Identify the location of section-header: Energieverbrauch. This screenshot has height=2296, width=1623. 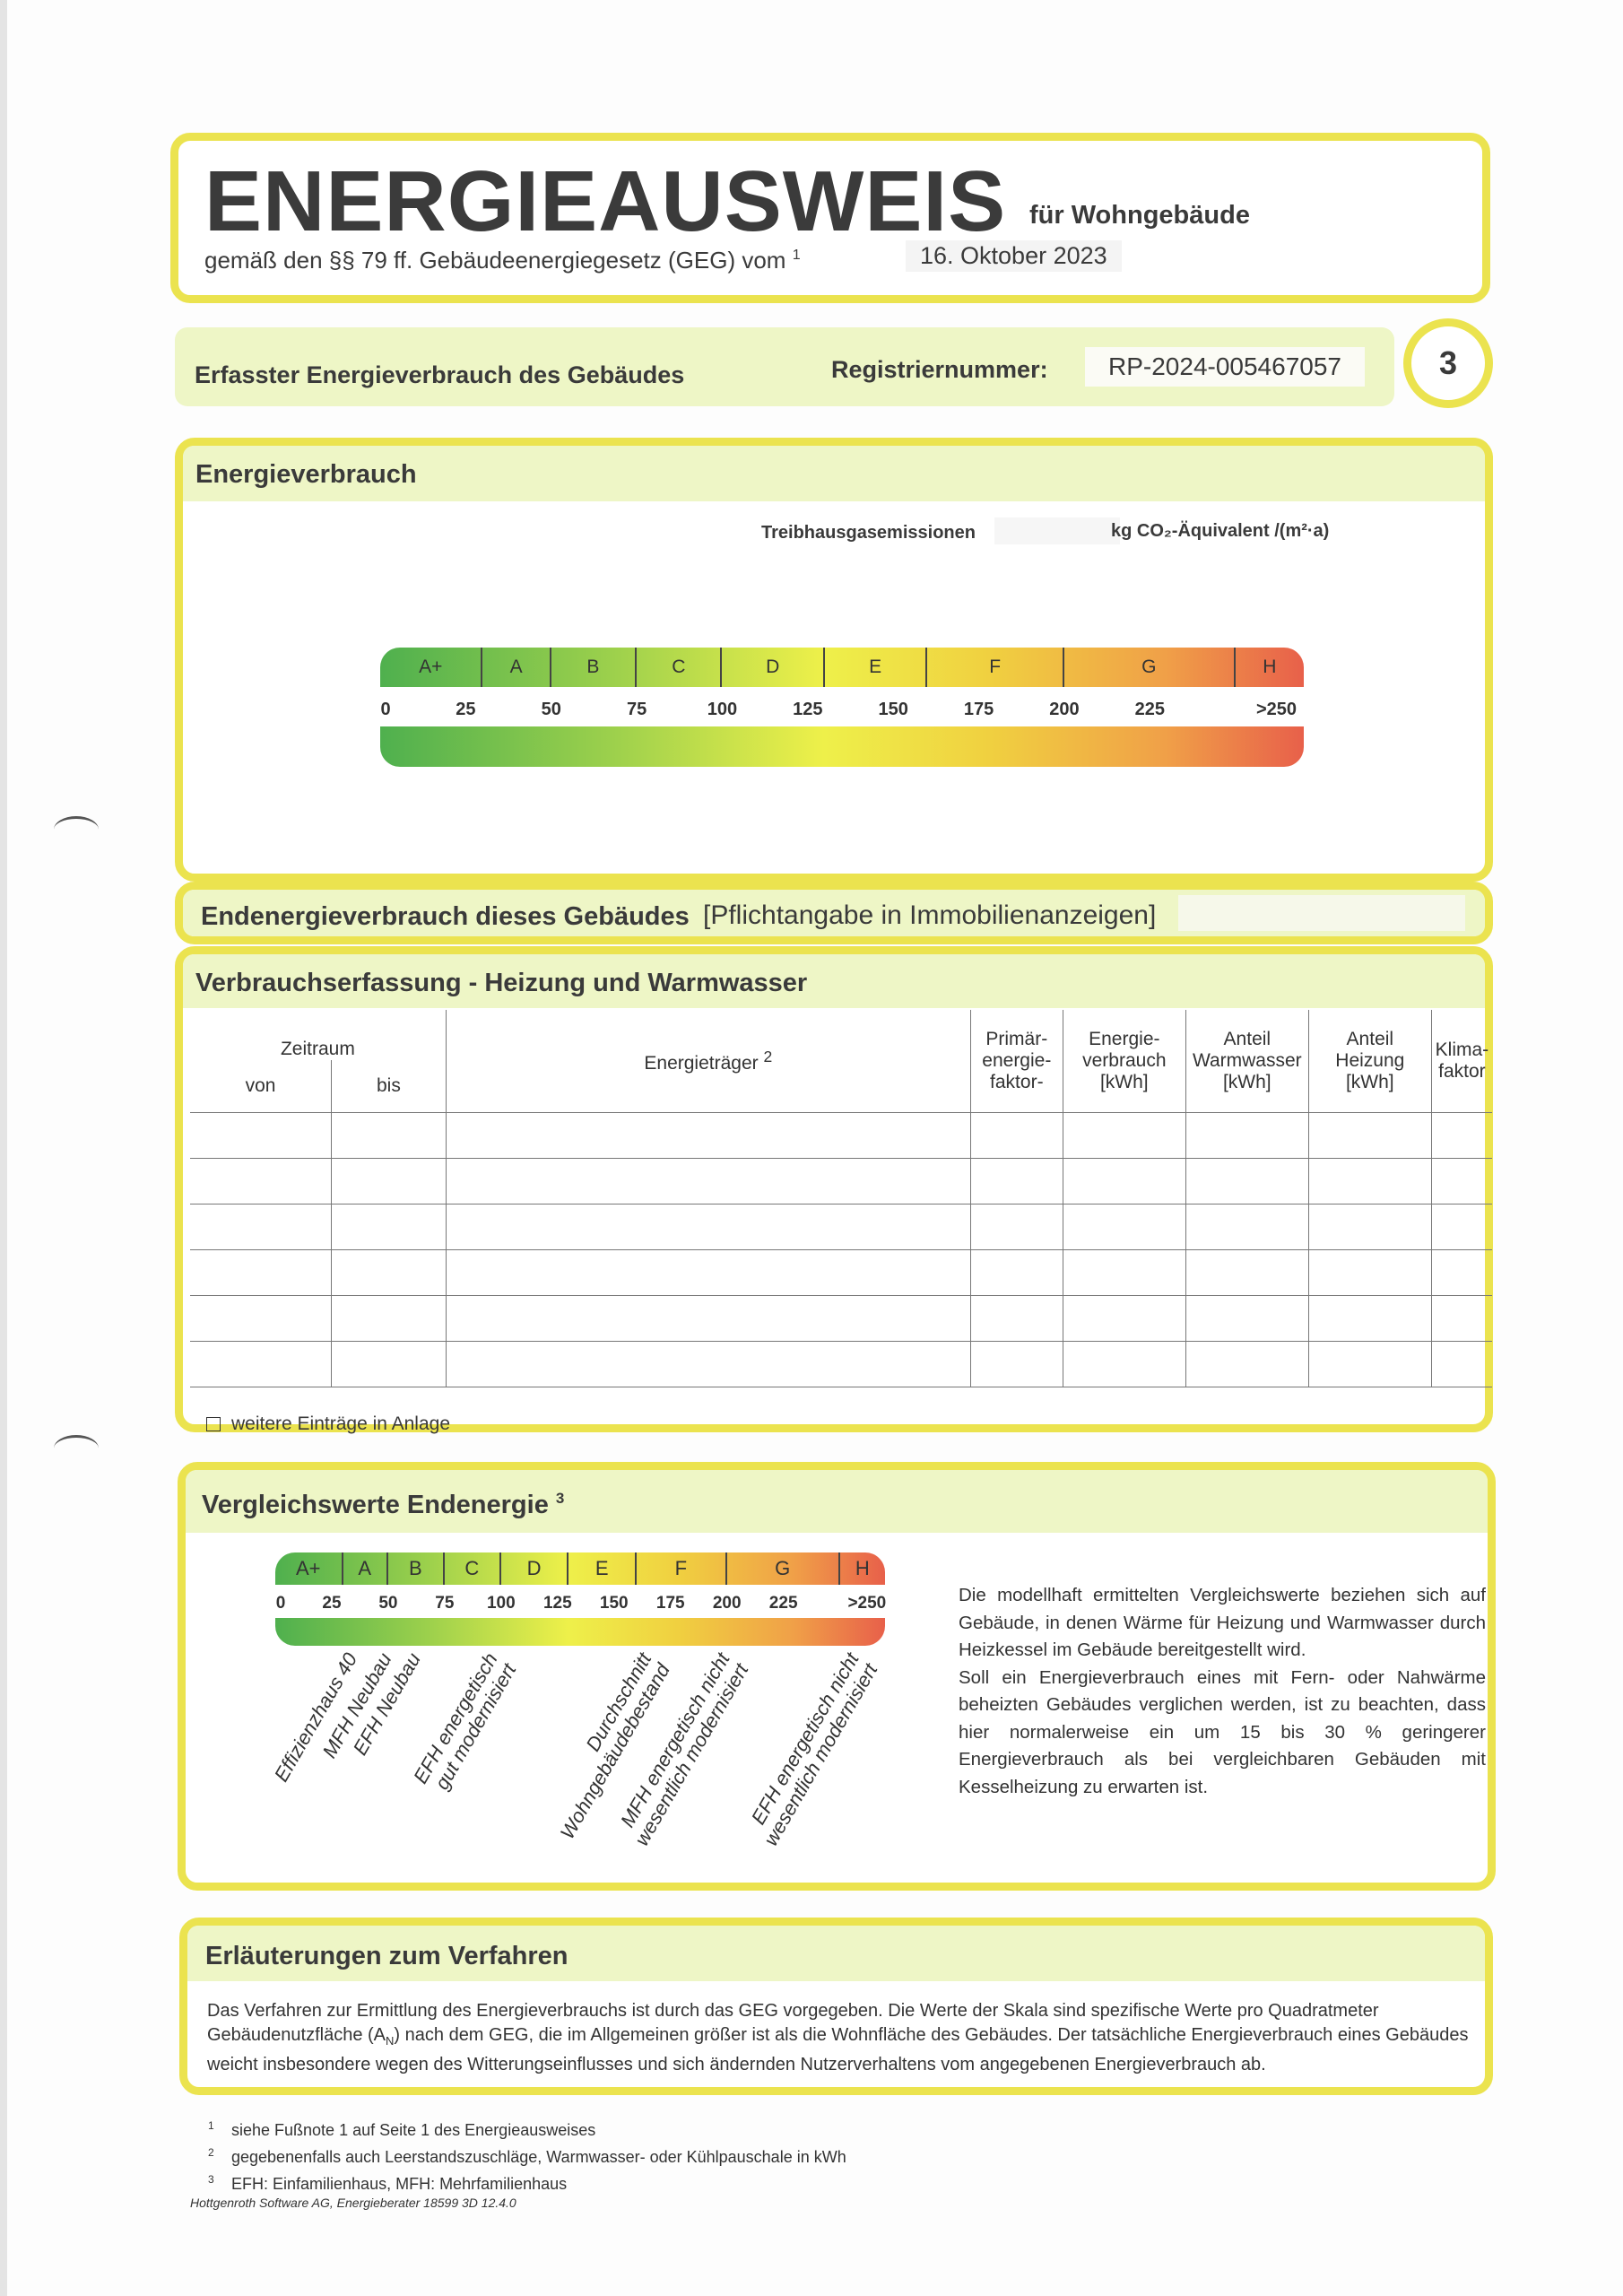
(834, 473).